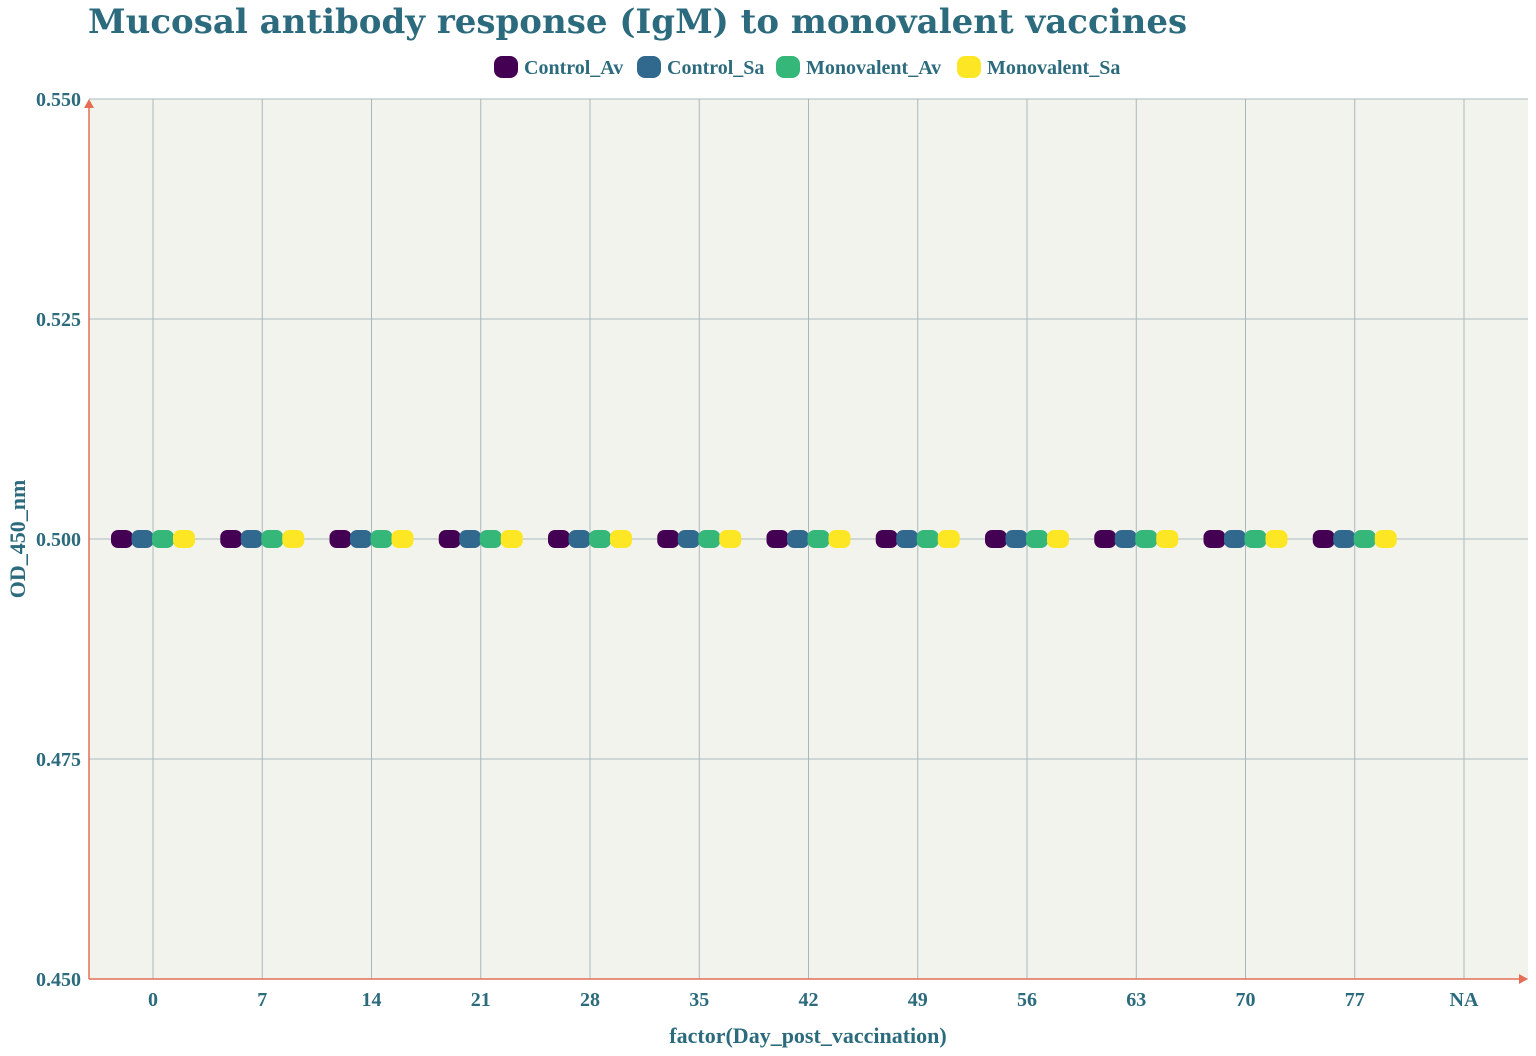  I want to click on legend-label: Monovalent_Sa, so click(1053, 68).